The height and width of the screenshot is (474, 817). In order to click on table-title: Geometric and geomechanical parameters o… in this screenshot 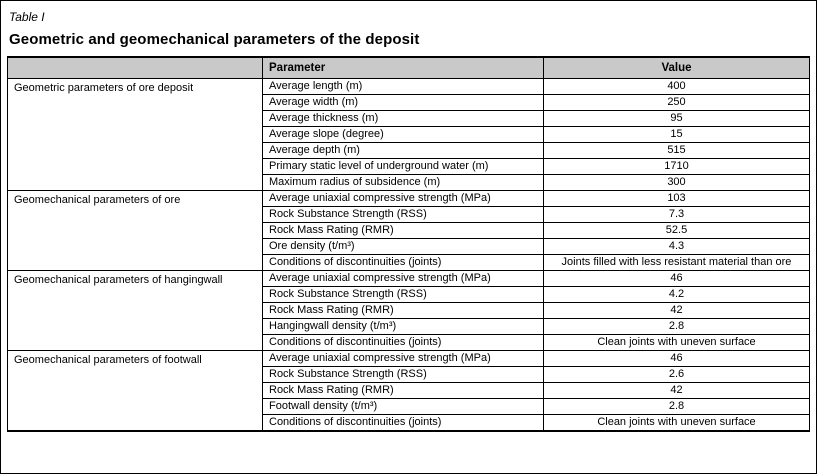, I will do `click(214, 39)`.